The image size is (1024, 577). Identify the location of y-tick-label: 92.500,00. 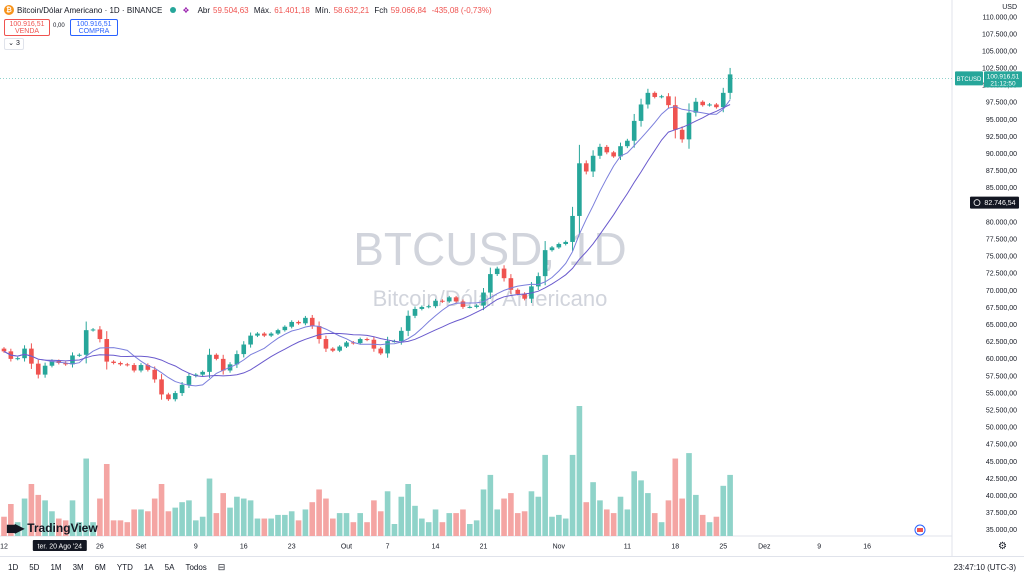
(1001, 137).